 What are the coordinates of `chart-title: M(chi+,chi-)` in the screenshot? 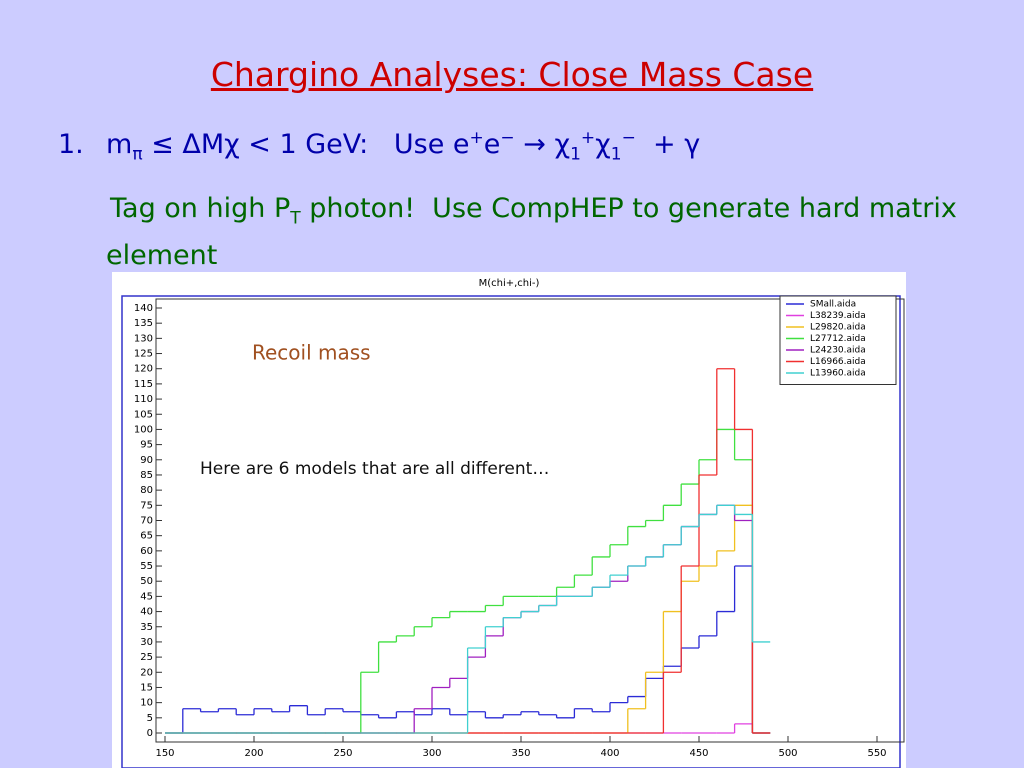 It's located at (509, 283).